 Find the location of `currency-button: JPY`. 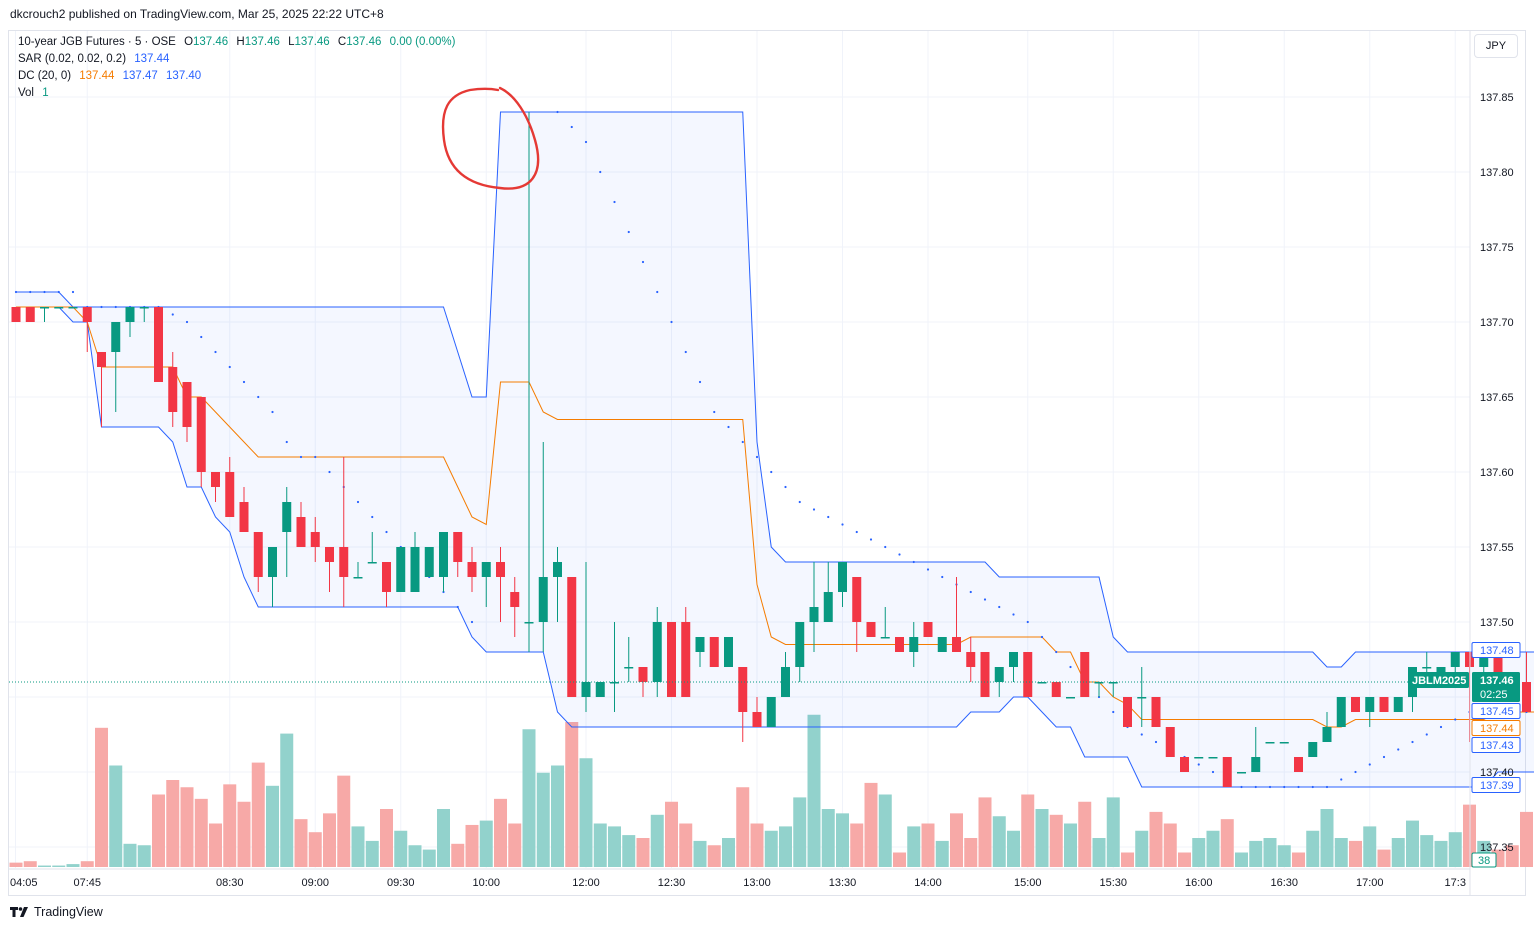

currency-button: JPY is located at coordinates (1496, 46).